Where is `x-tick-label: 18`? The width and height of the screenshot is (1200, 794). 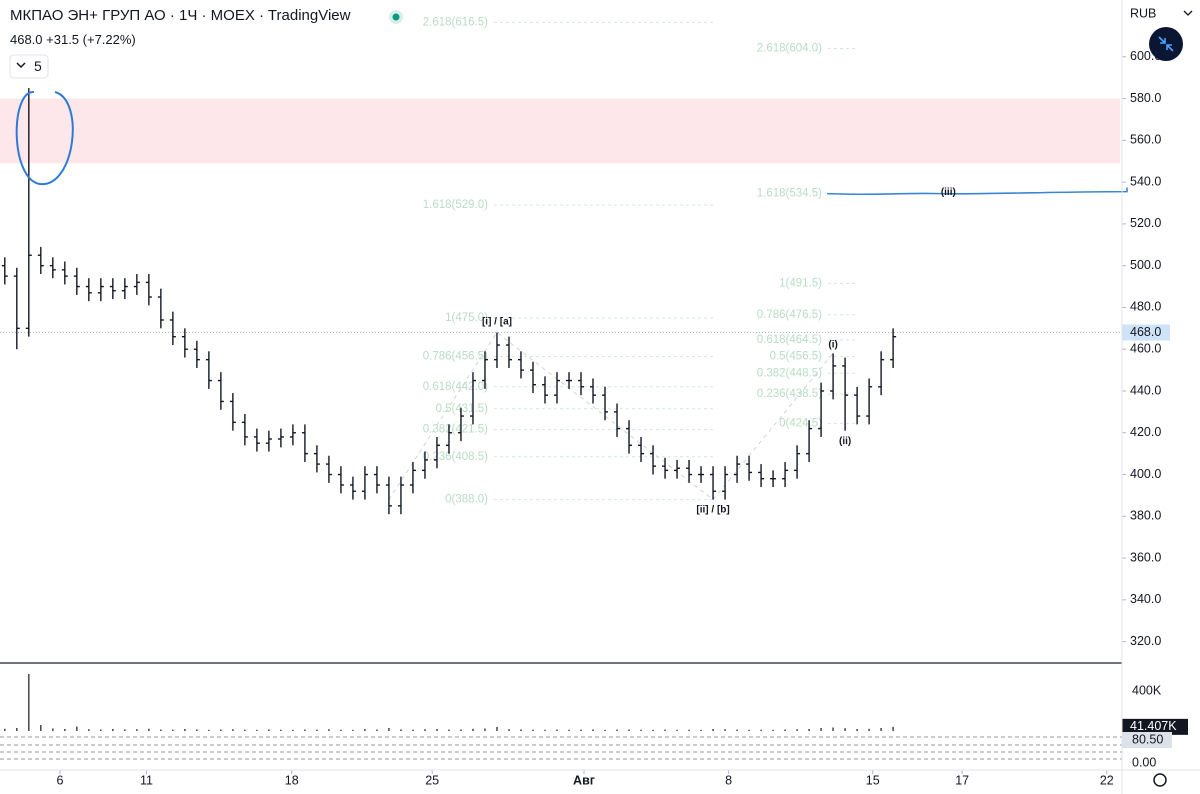
x-tick-label: 18 is located at coordinates (292, 780).